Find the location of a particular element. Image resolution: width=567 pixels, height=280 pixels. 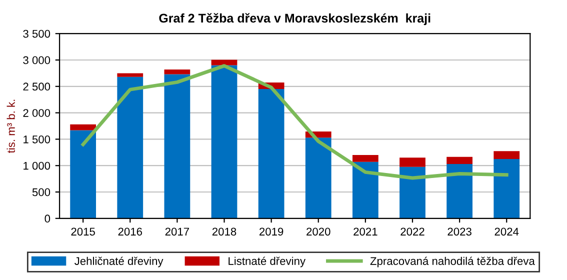

y-tick-label: 0 is located at coordinates (47, 218).